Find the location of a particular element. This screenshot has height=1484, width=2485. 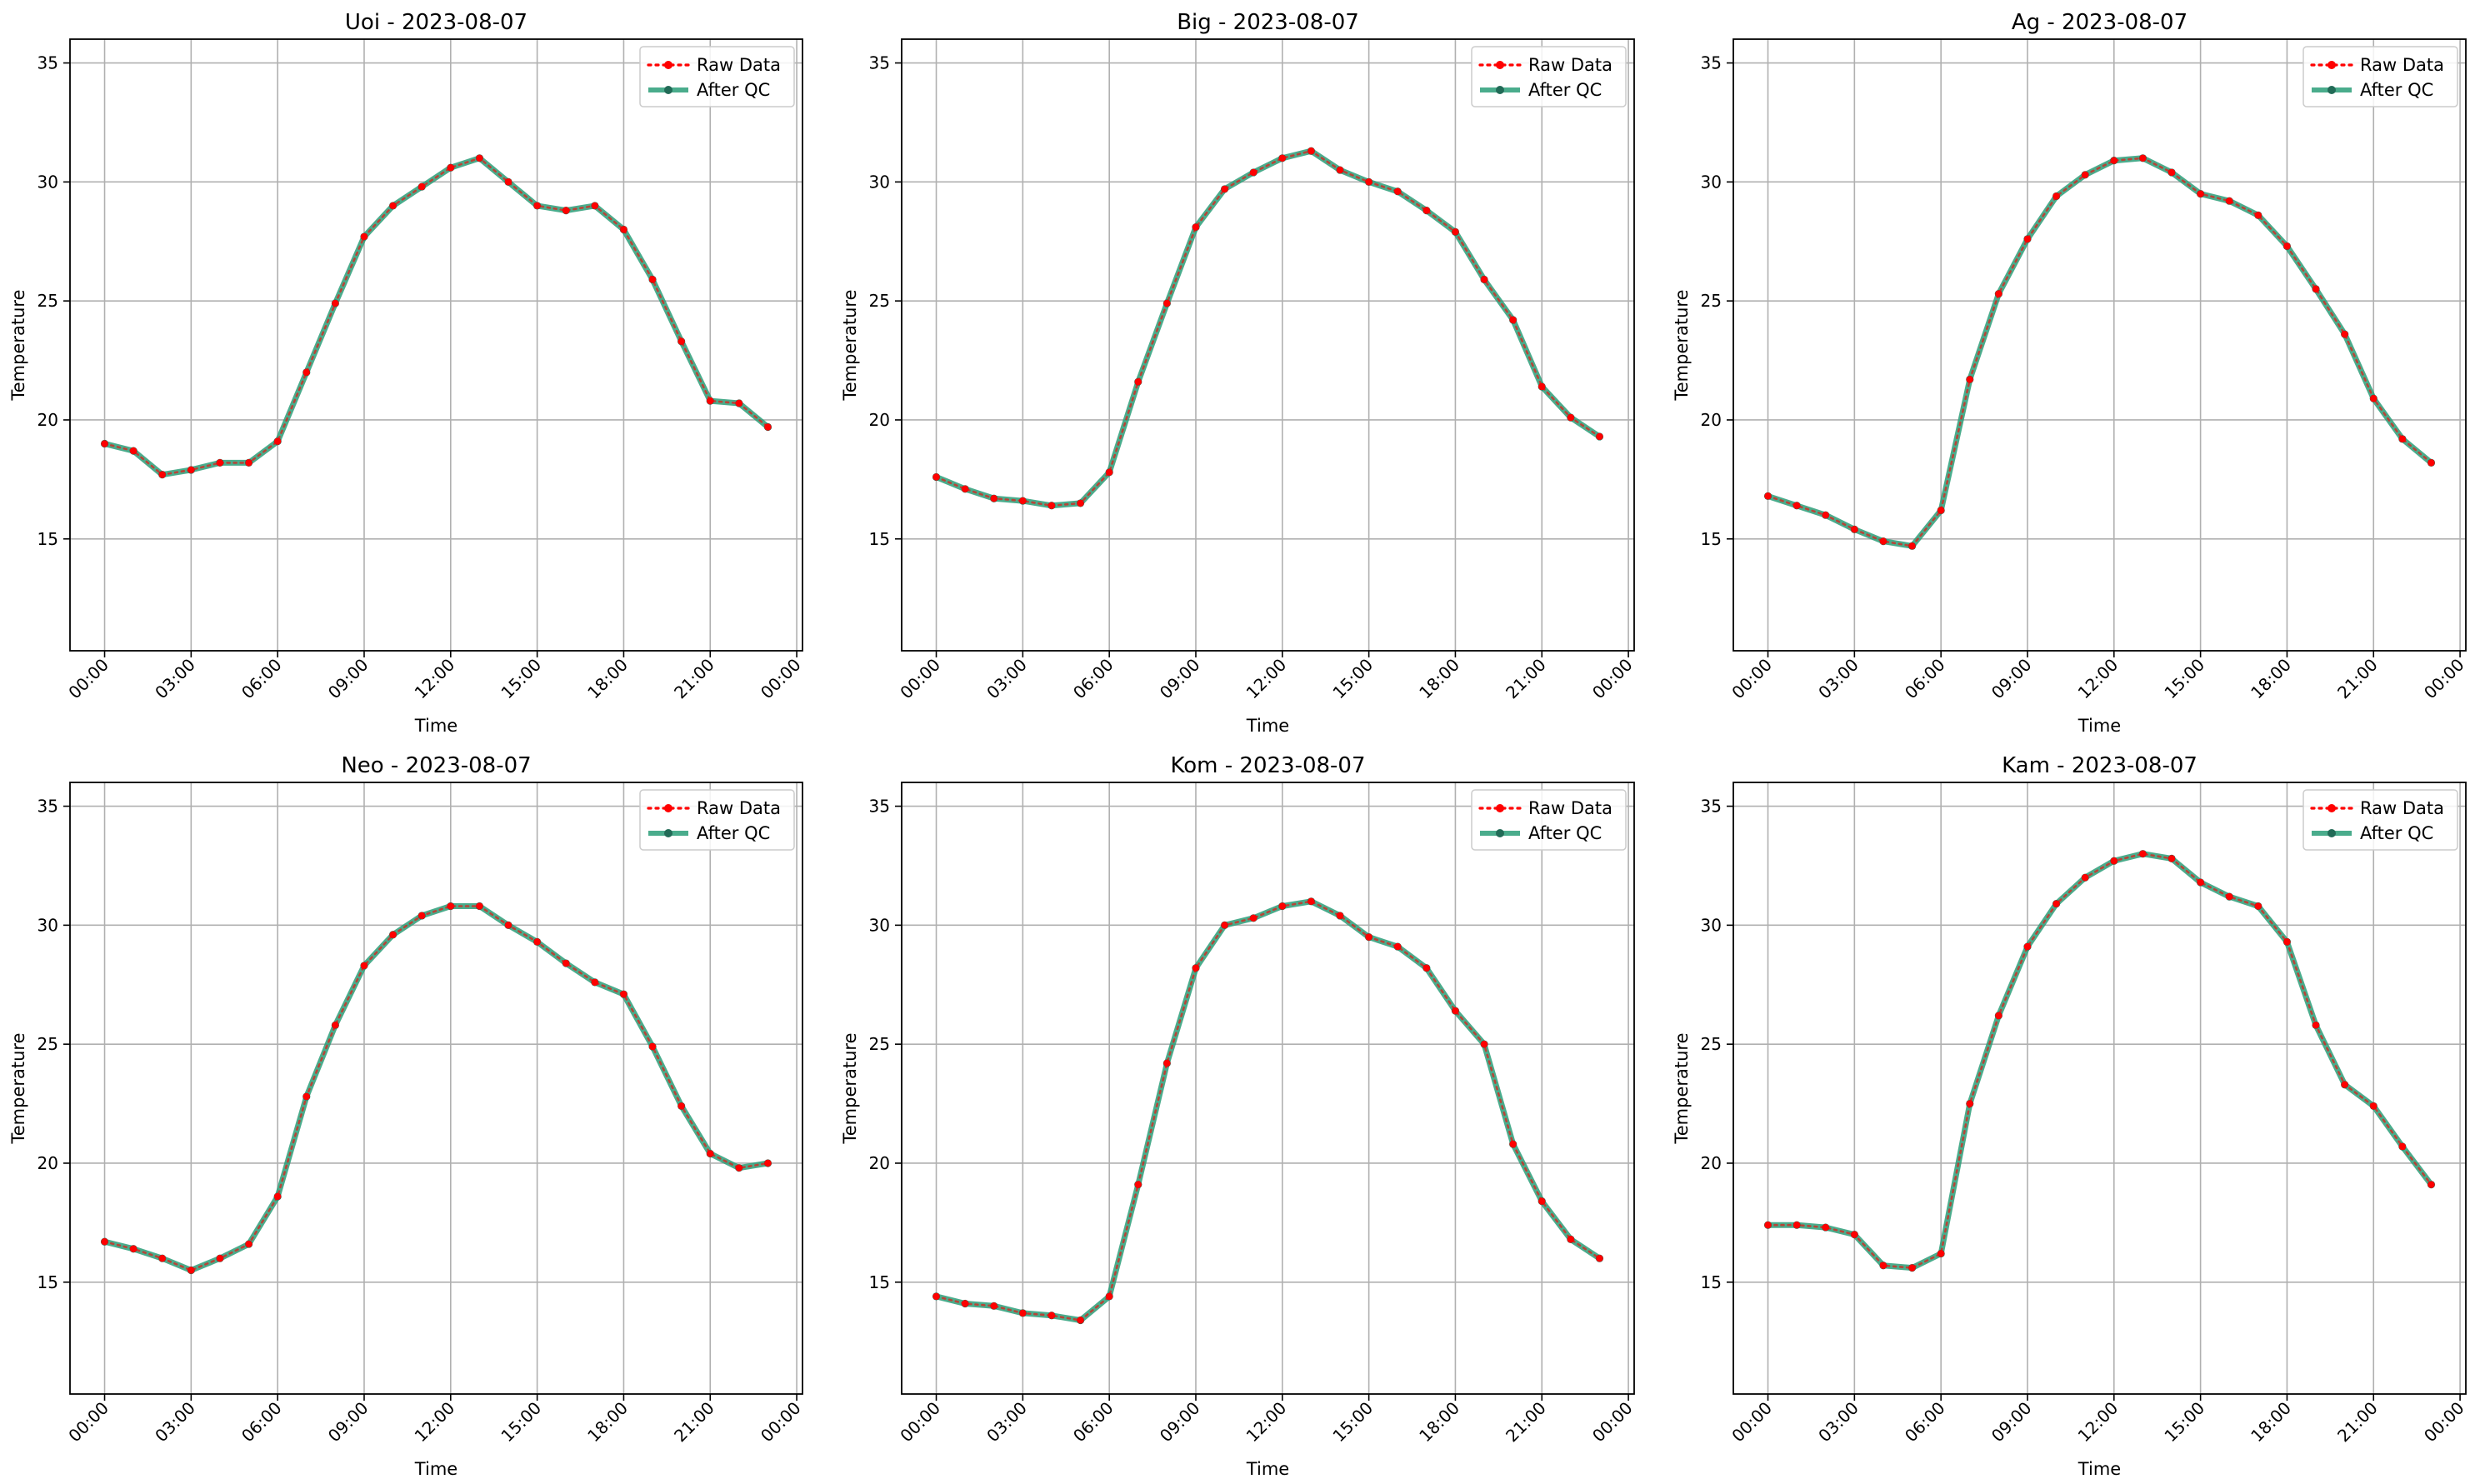

raw-data-line is located at coordinates (1268, 1111).